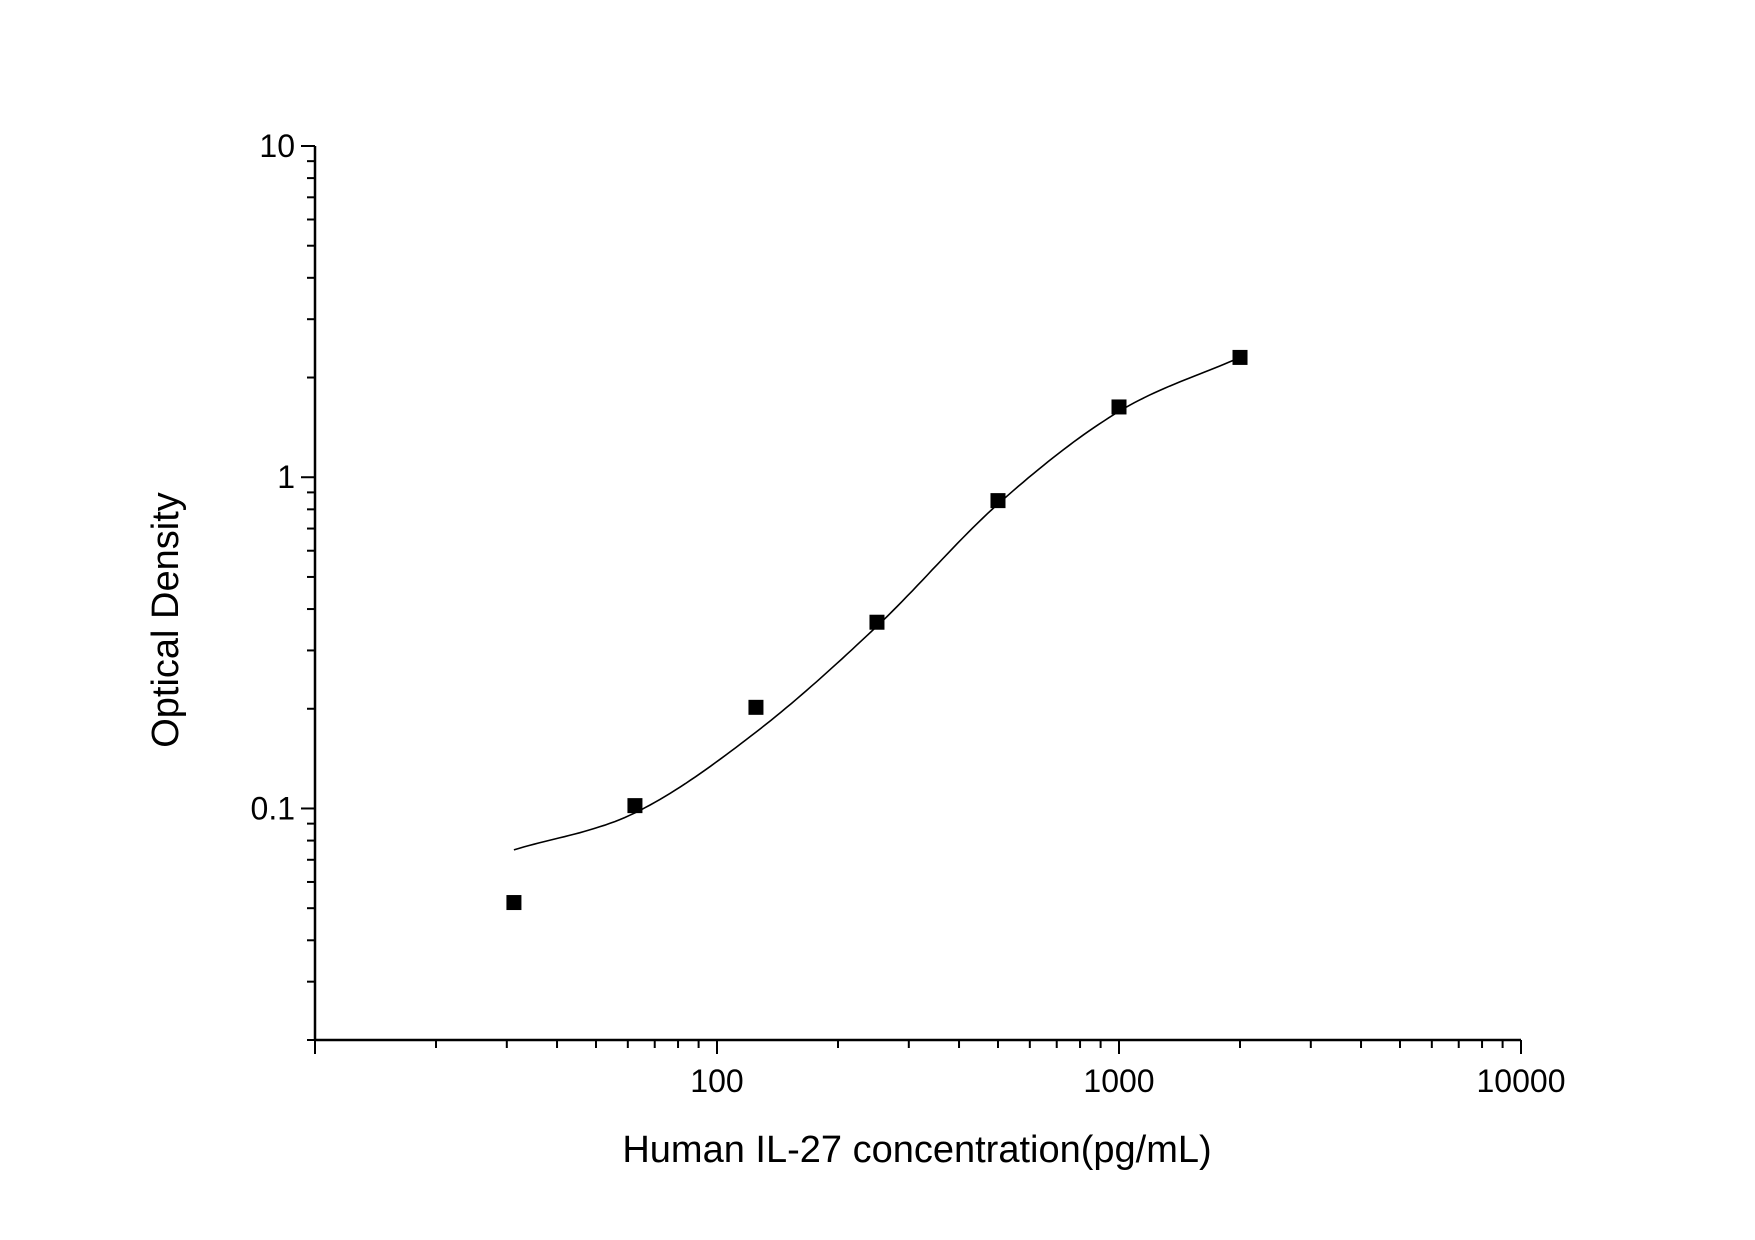 This screenshot has height=1240, width=1755. Describe the element at coordinates (273, 808) in the screenshot. I see `y-tick-label: 0.1` at that location.